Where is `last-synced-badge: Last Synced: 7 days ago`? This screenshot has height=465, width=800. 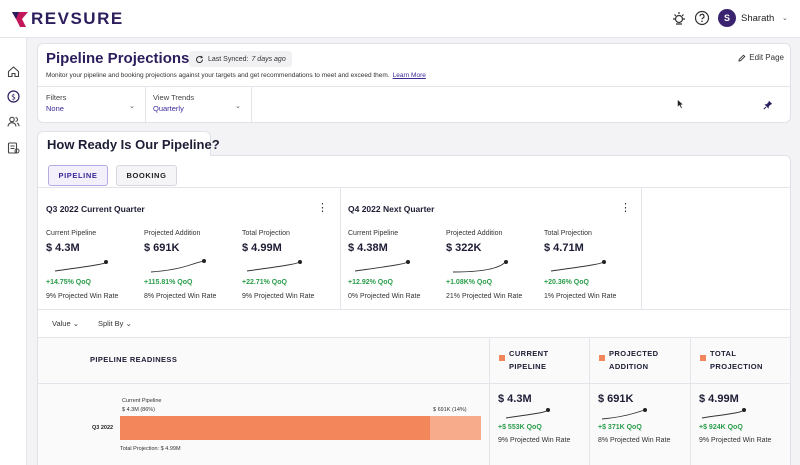
last-synced-badge: Last Synced: 7 days ago is located at coordinates (240, 59).